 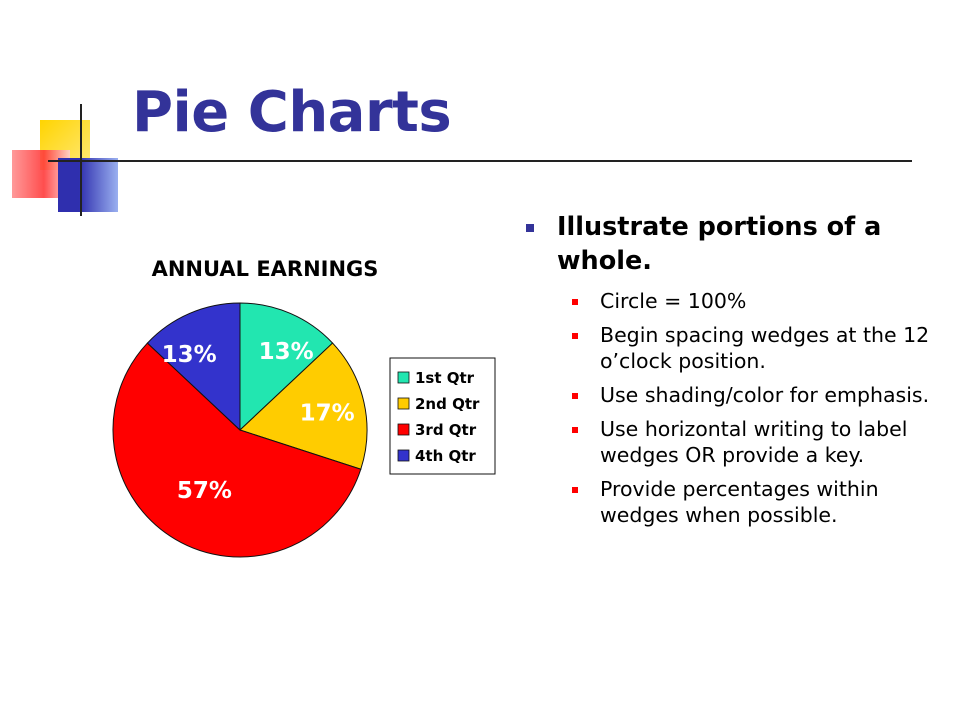 I want to click on chart-title: ANNUAL EARNINGS, so click(x=265, y=269).